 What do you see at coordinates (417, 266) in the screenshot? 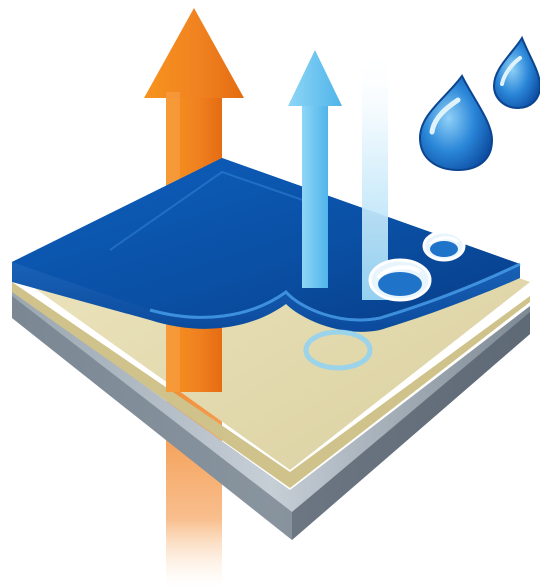
I see `water-bead-icon` at bounding box center [417, 266].